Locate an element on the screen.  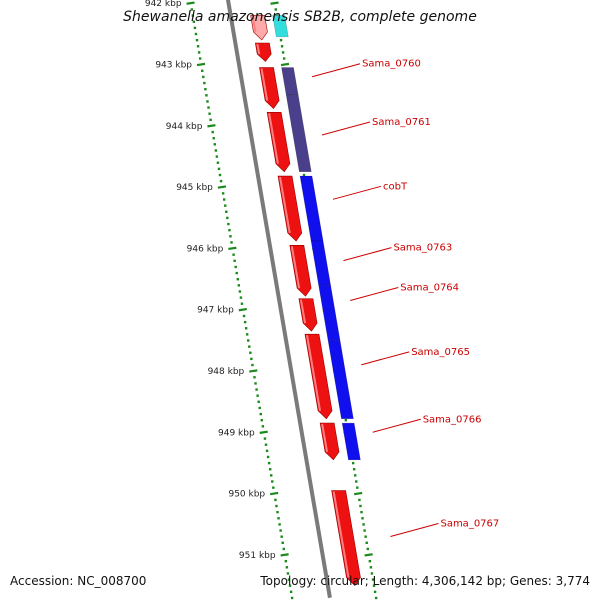
gene-label: Sama_0761 is located at coordinates (401, 122).